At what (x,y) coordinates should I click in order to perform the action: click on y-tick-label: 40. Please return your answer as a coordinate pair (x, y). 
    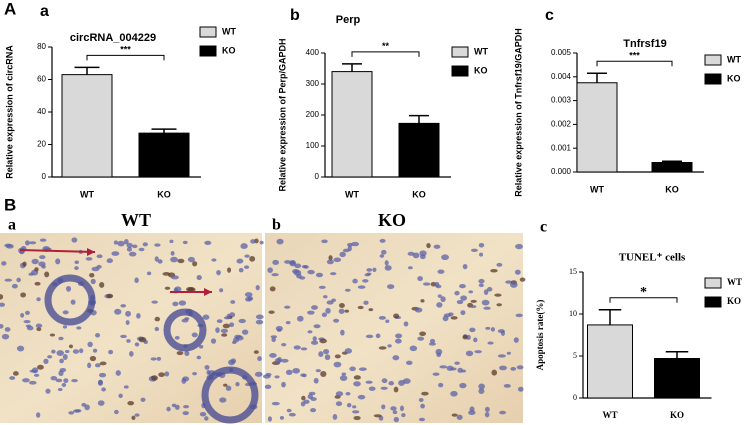
    Looking at the image, I should click on (41, 111).